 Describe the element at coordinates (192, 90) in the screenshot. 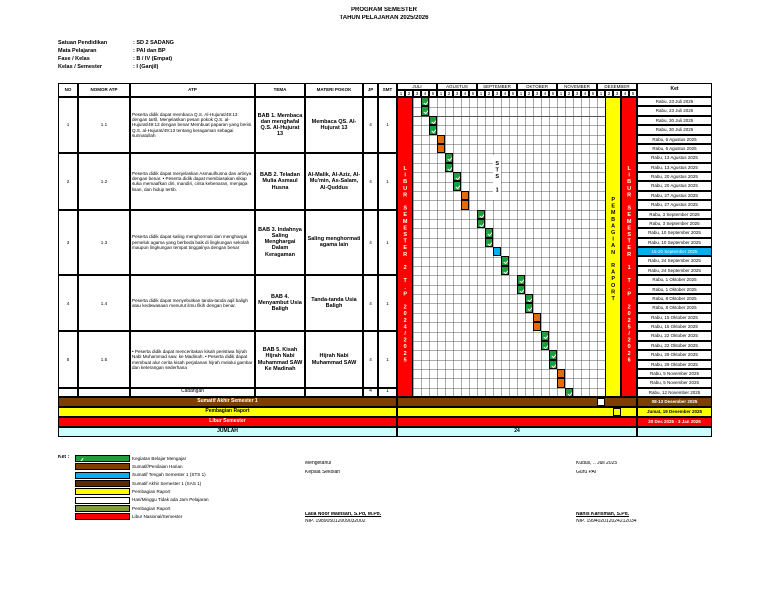

I see `column-header: ATP` at that location.